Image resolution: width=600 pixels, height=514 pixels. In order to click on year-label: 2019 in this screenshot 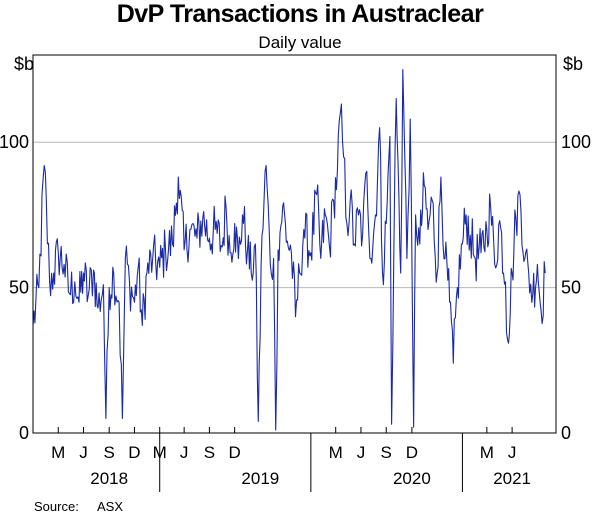, I will do `click(260, 478)`.